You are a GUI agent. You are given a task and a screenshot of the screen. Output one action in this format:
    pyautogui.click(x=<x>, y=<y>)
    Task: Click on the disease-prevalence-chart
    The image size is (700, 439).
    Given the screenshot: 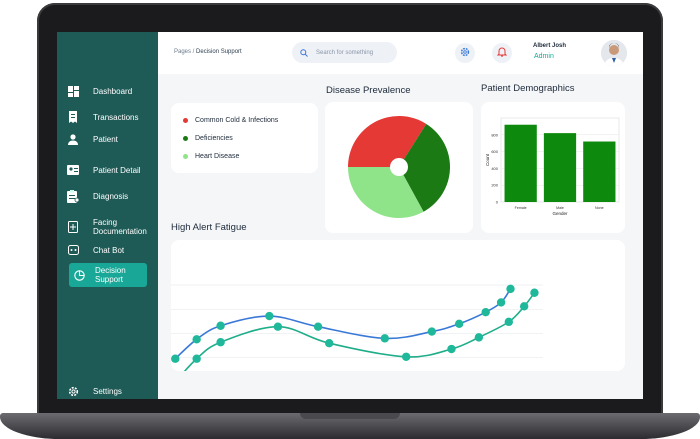 What is the action you would take?
    pyautogui.click(x=399, y=167)
    